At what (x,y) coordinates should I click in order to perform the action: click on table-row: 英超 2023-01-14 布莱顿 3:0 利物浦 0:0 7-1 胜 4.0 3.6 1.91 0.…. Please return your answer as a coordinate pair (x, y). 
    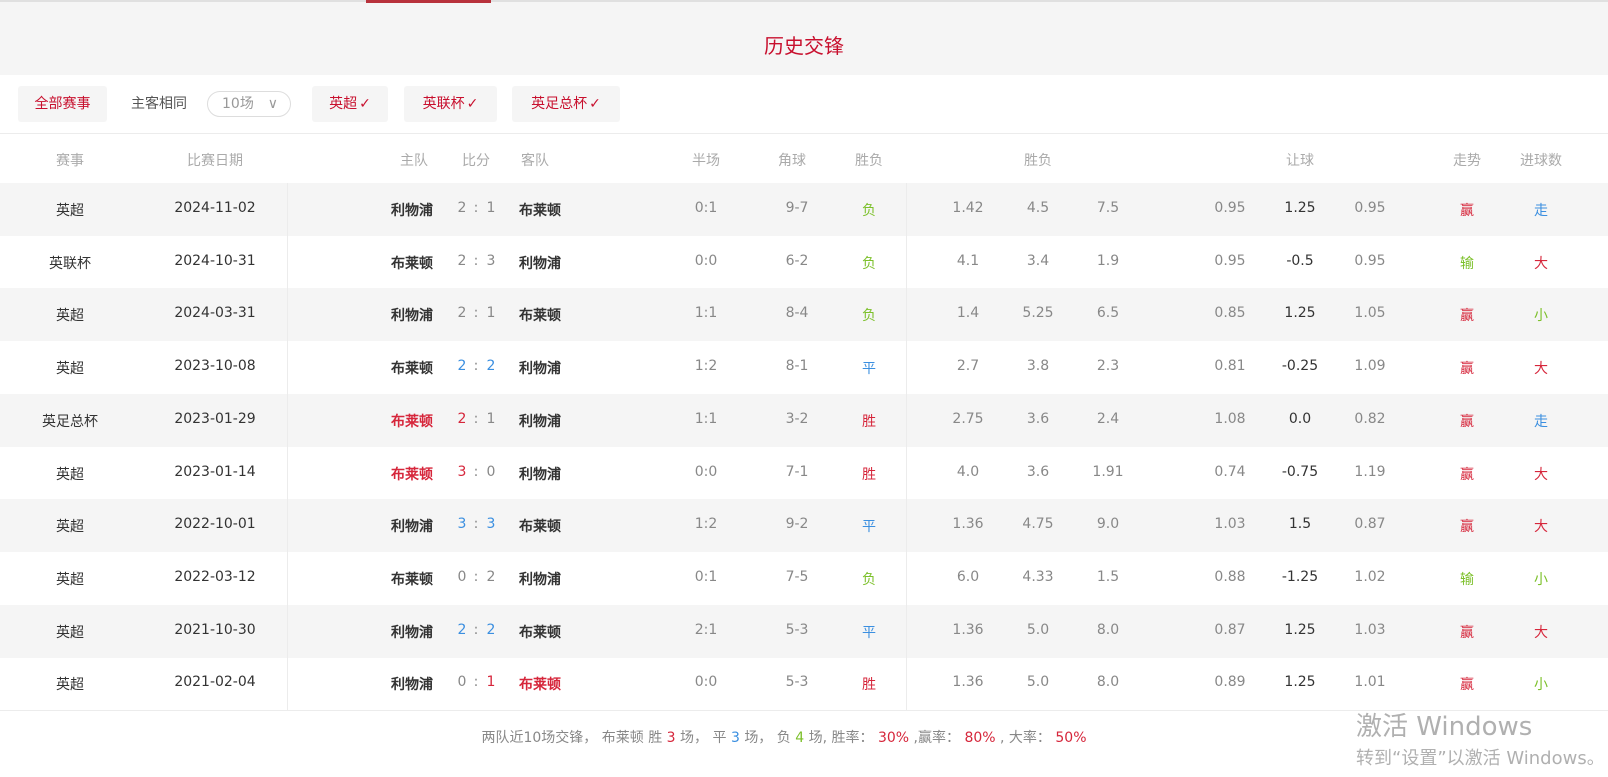
    Looking at the image, I should click on (804, 473).